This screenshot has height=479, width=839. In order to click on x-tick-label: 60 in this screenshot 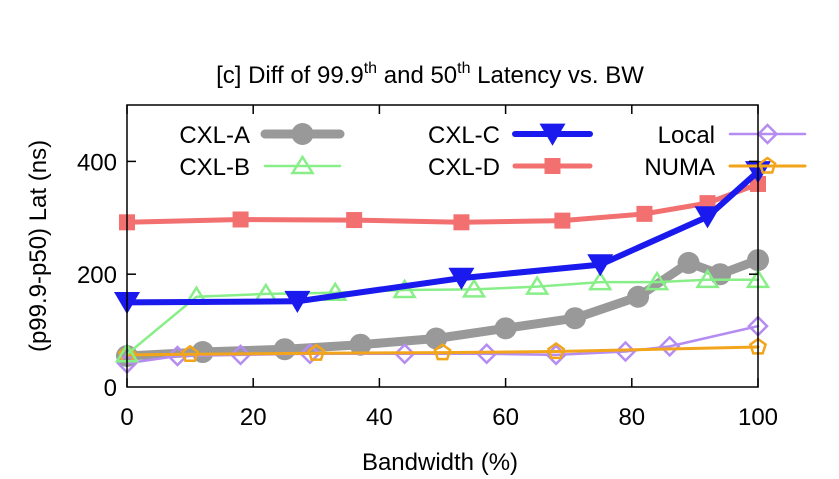, I will do `click(505, 417)`.